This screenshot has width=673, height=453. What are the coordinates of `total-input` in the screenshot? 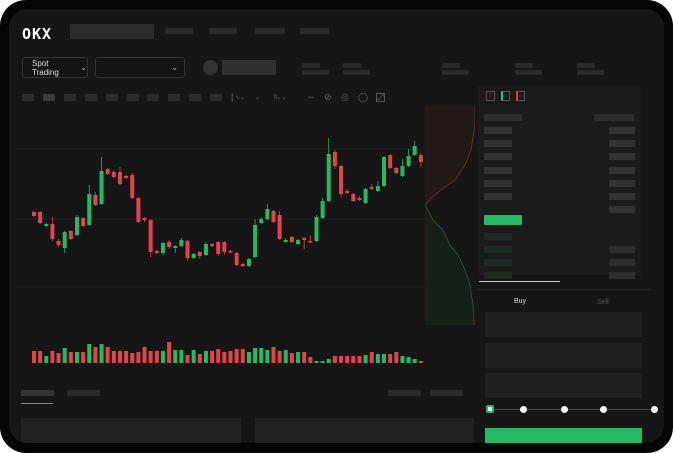 It's located at (563, 385).